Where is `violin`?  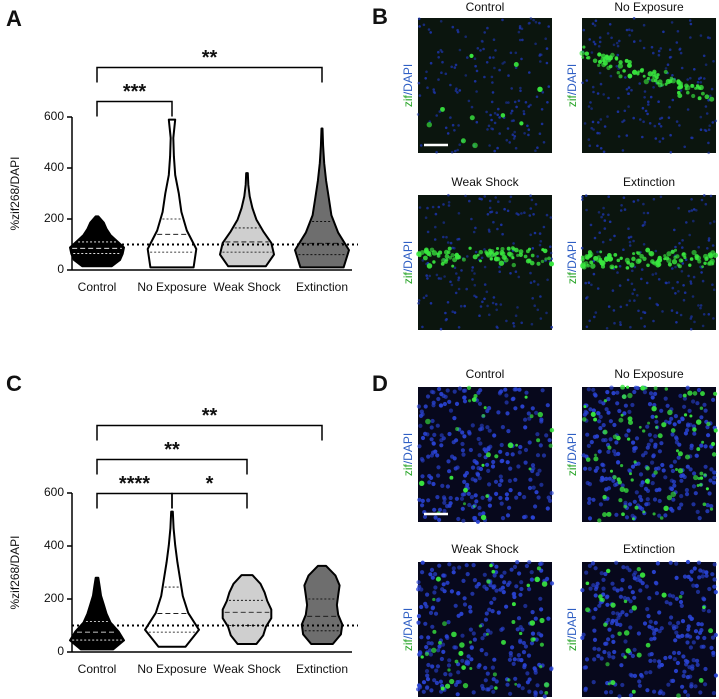 violin is located at coordinates (247, 609).